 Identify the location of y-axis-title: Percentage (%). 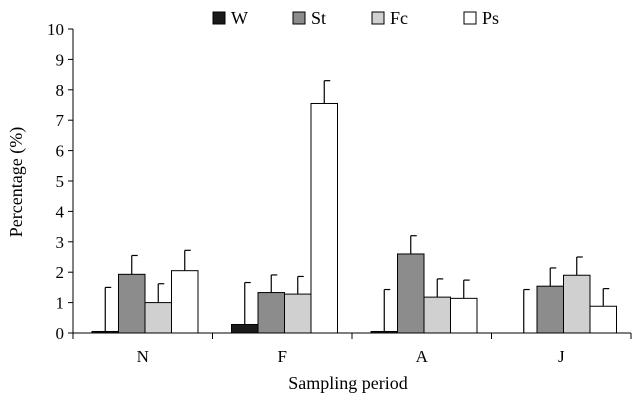
(16, 182).